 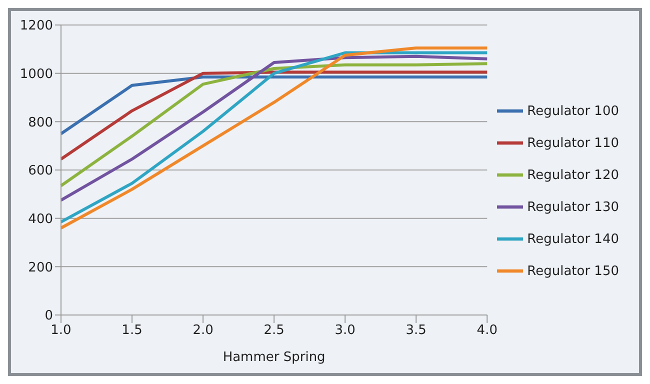 What do you see at coordinates (274, 330) in the screenshot?
I see `x-tick-label: 2.5` at bounding box center [274, 330].